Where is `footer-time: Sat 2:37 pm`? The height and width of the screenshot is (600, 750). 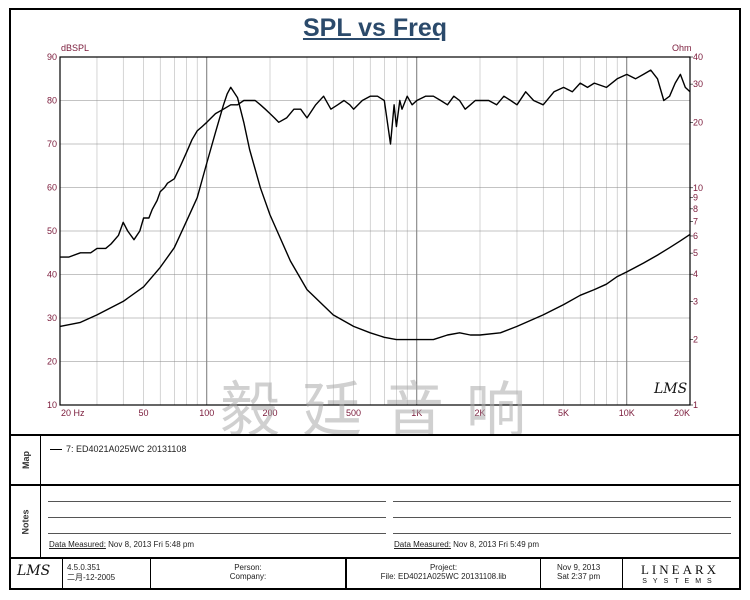 footer-time: Sat 2:37 pm is located at coordinates (579, 576).